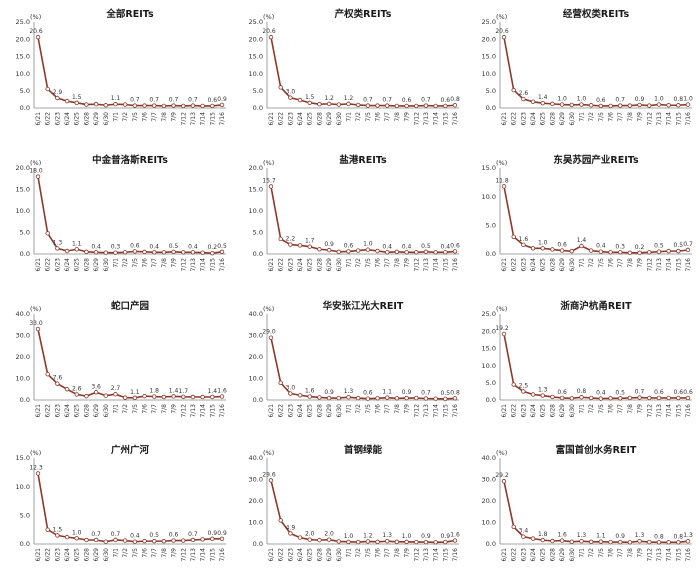 This screenshot has height=579, width=700. Describe the element at coordinates (256, 480) in the screenshot. I see `y-tick-label: 30.0` at that location.